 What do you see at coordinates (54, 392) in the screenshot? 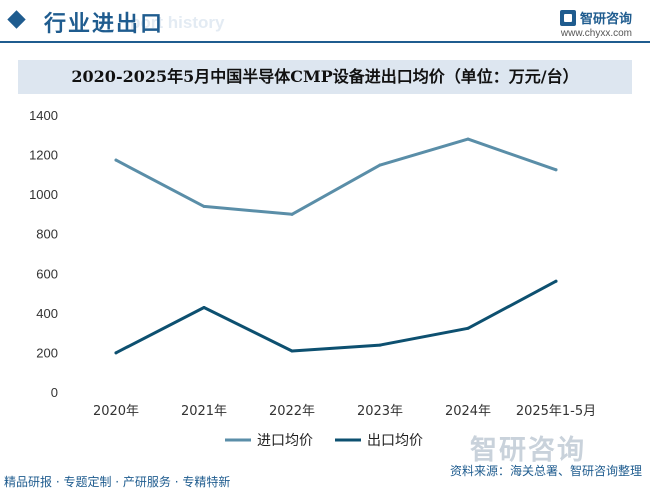
I see `y-tick-label: 0` at bounding box center [54, 392].